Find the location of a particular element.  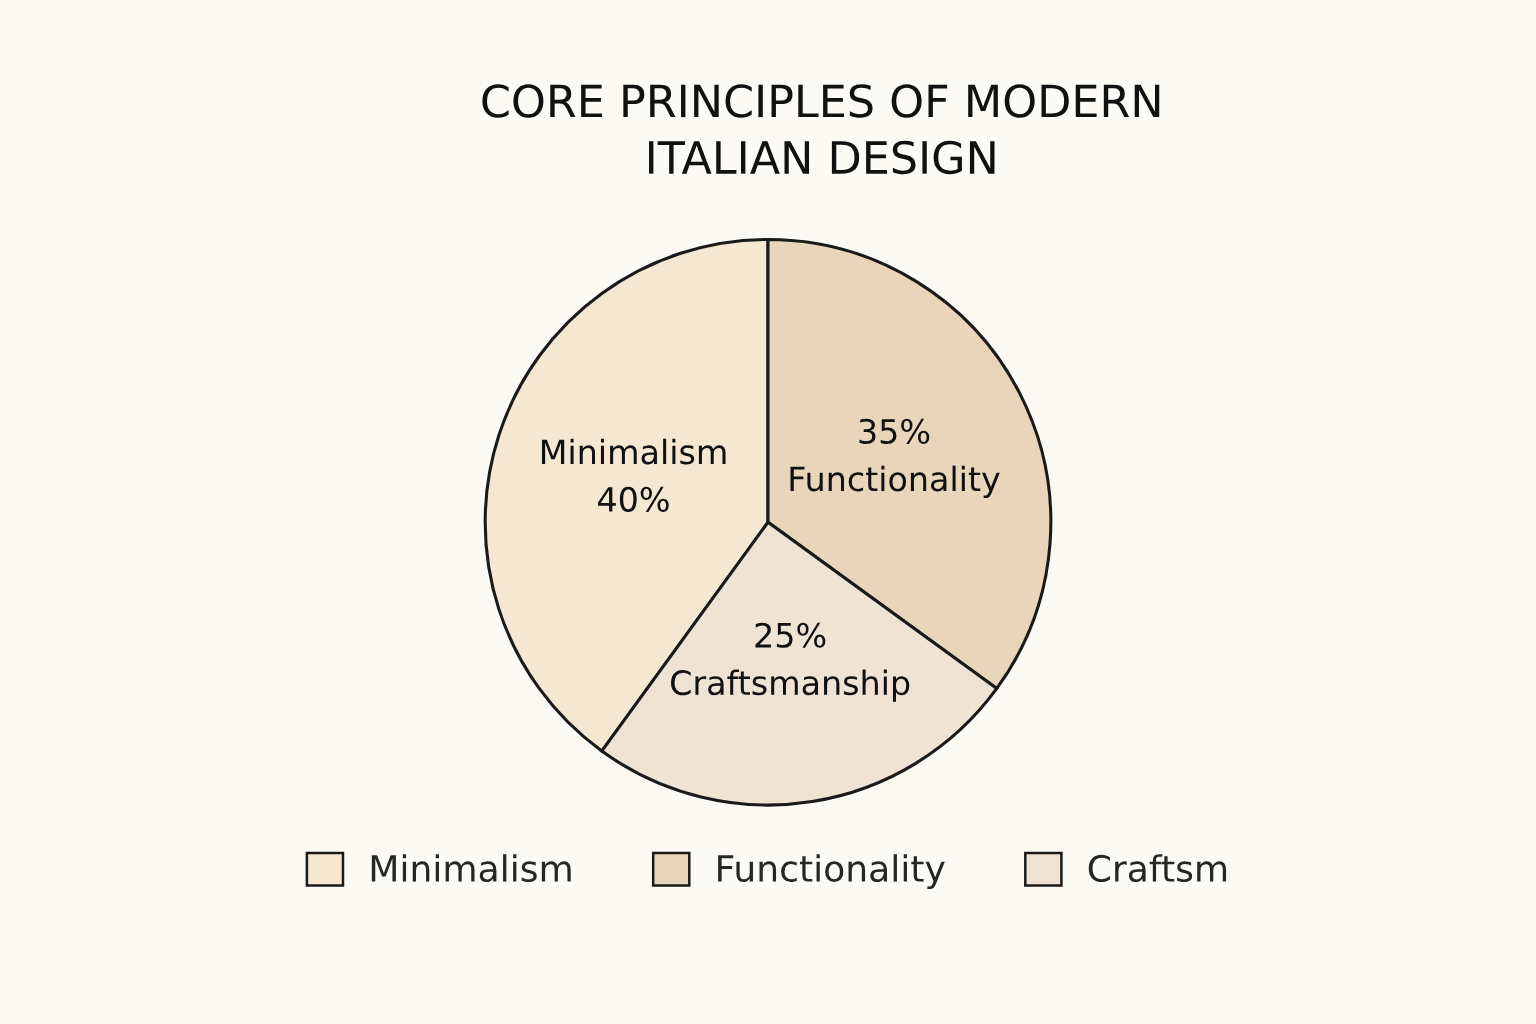

legend-label: Minimalism is located at coordinates (471, 868).